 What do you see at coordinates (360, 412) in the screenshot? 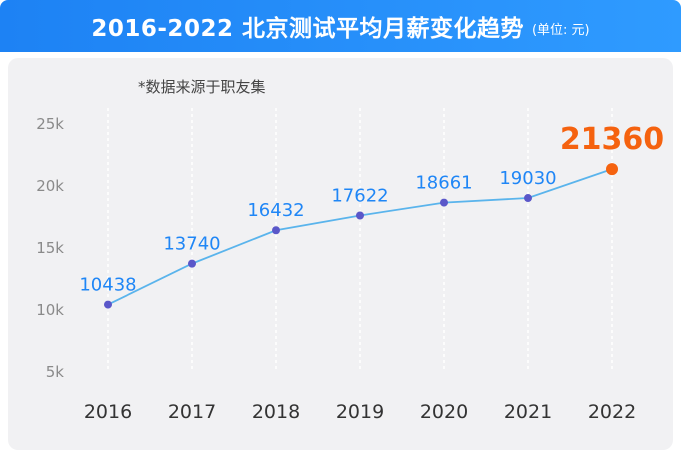
I see `x-tick-label: 2019` at bounding box center [360, 412].